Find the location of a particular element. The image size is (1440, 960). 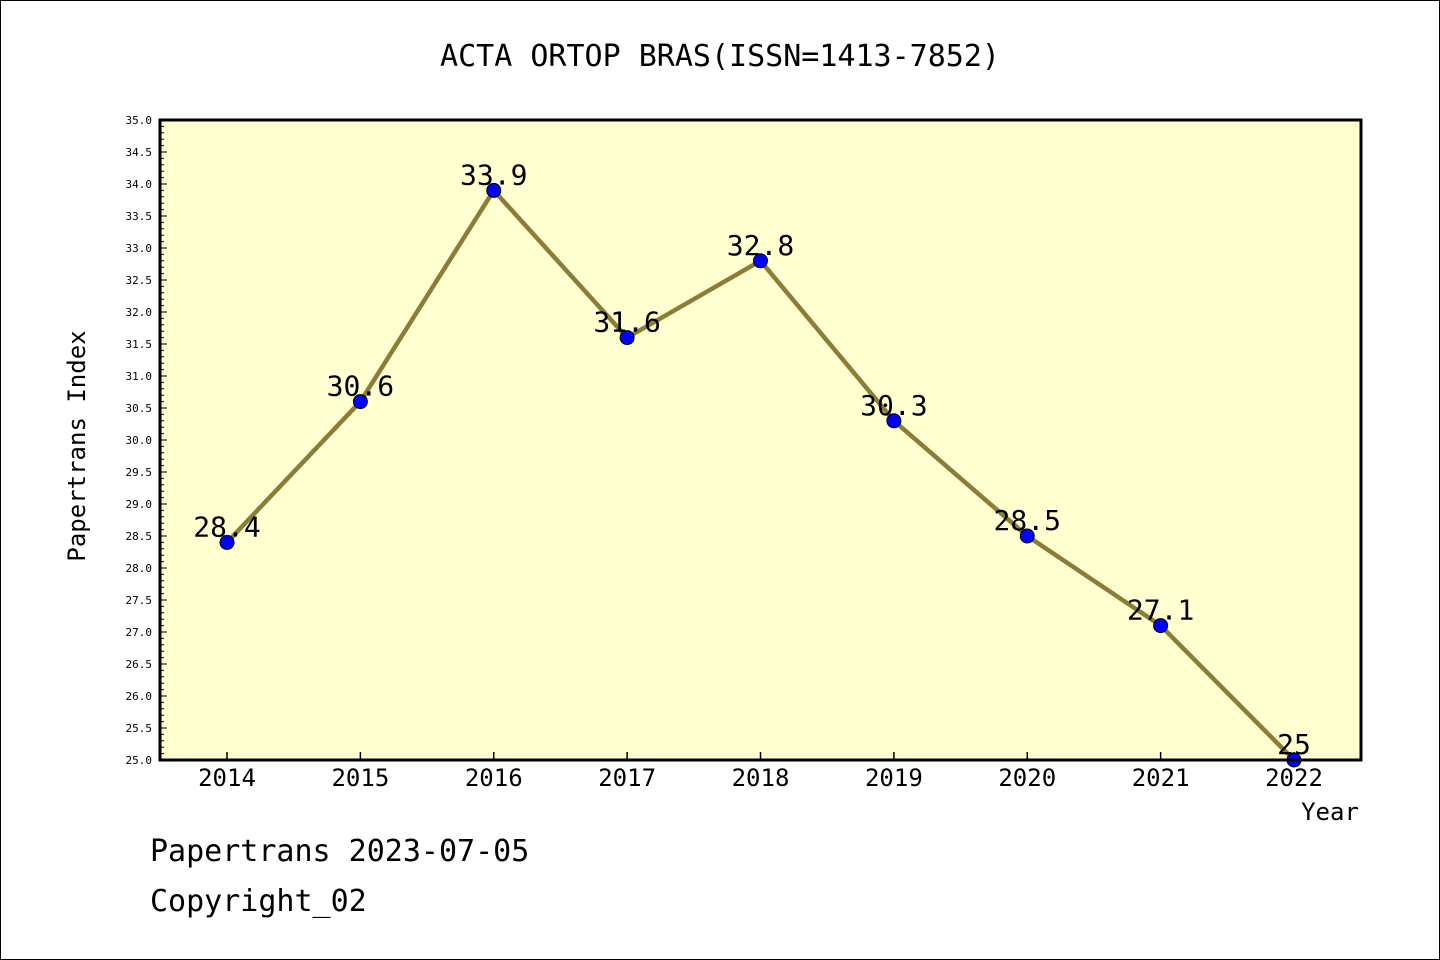

x-tick-label: 2019 is located at coordinates (894, 778).